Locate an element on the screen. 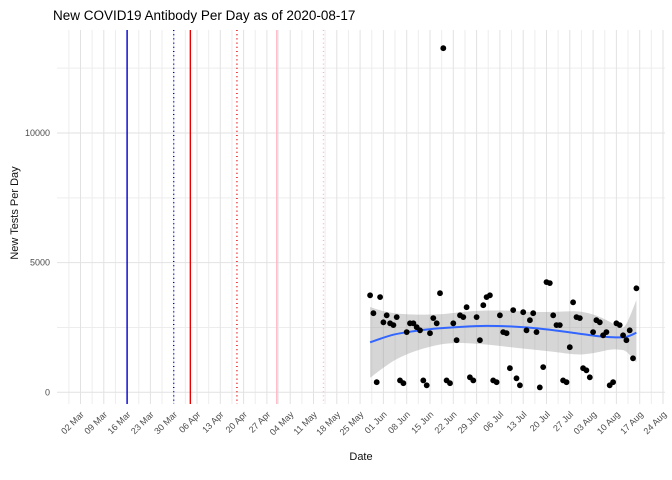  x-tick-label: 20 Apr is located at coordinates (236, 421).